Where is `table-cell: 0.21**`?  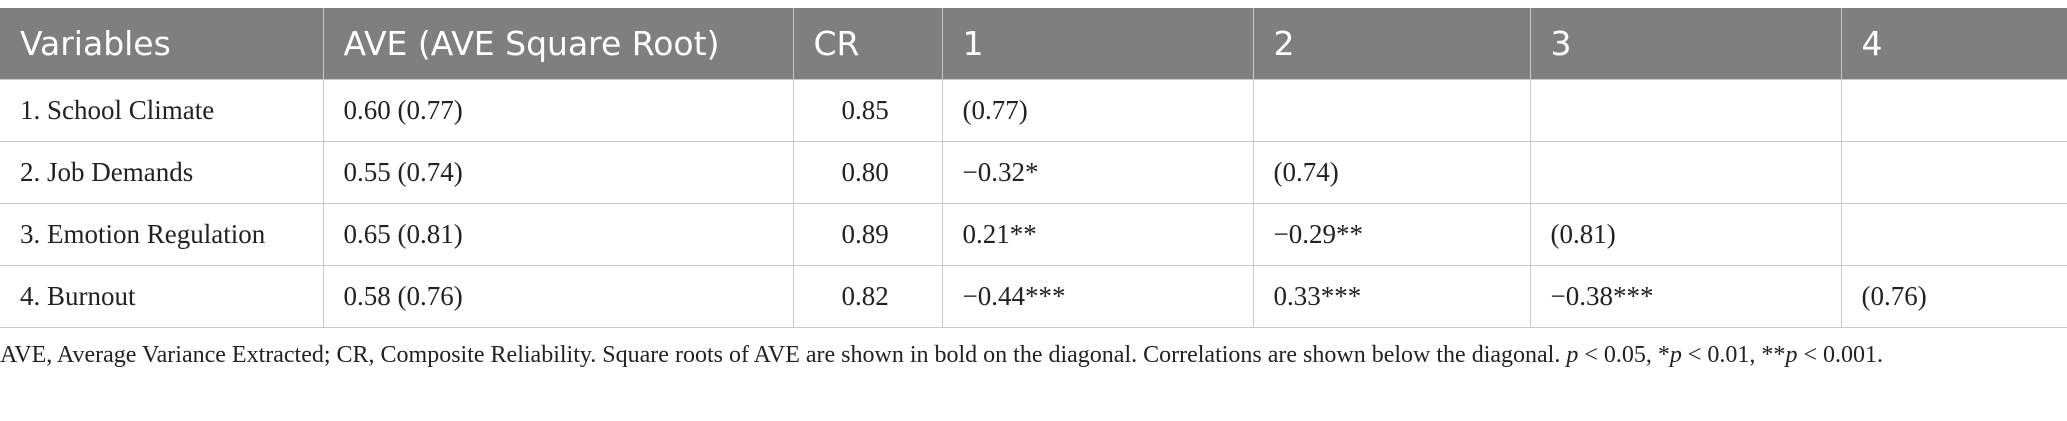
table-cell: 0.21** is located at coordinates (1097, 234).